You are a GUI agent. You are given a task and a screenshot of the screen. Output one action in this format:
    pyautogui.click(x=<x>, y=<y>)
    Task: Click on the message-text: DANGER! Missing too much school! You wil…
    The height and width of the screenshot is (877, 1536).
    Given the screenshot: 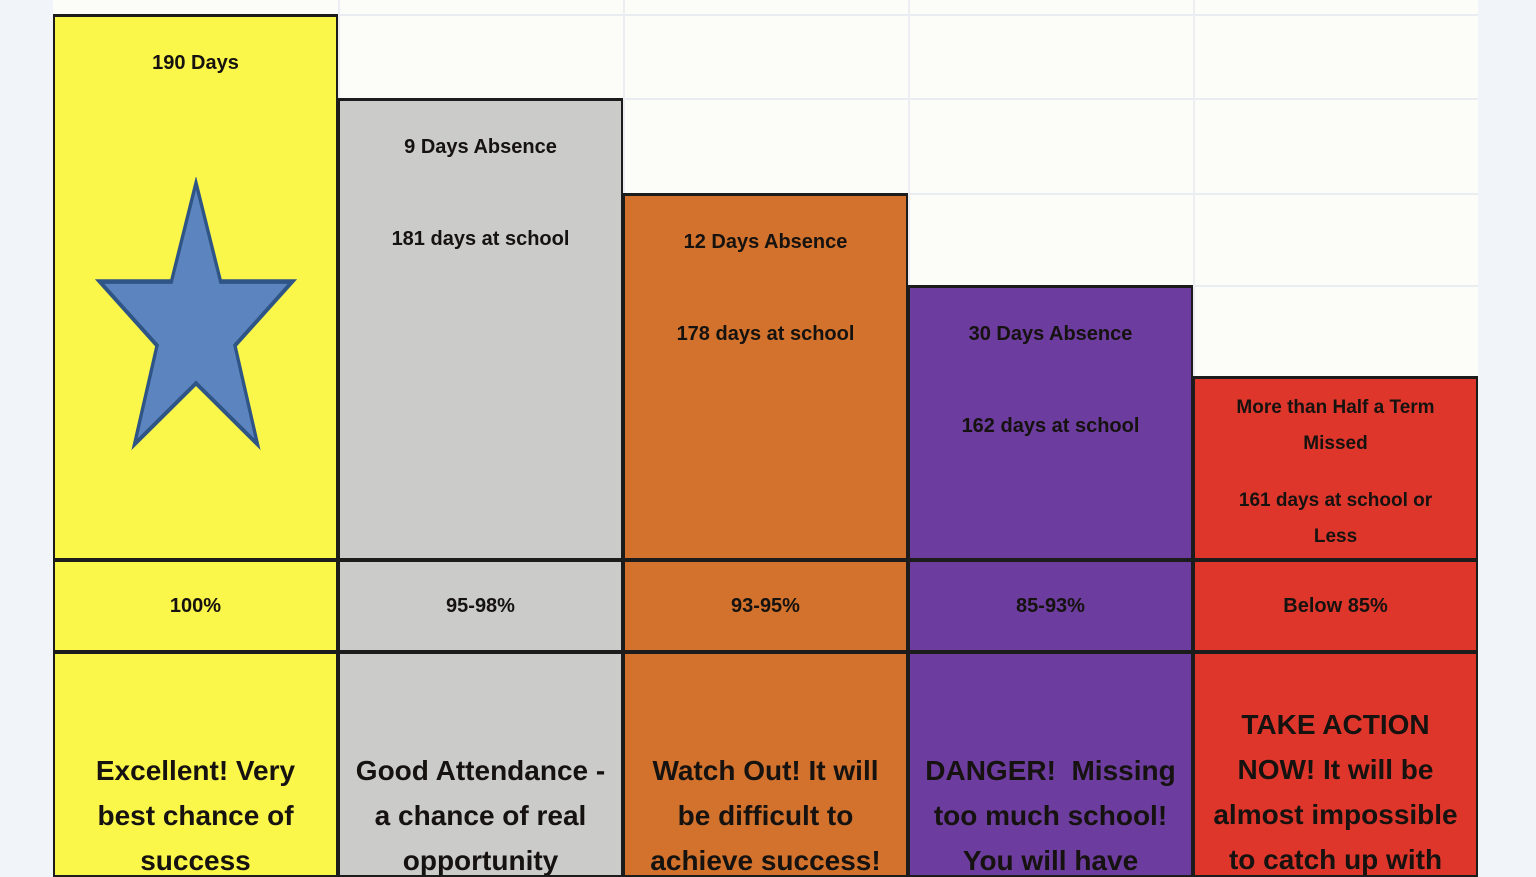 What is the action you would take?
    pyautogui.click(x=1050, y=764)
    